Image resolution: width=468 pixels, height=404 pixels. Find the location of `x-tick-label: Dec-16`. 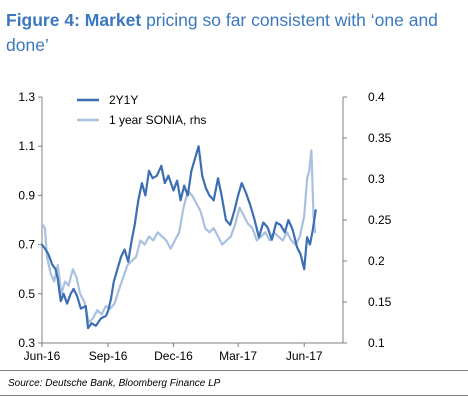

x-tick-label: Dec-16 is located at coordinates (173, 356).